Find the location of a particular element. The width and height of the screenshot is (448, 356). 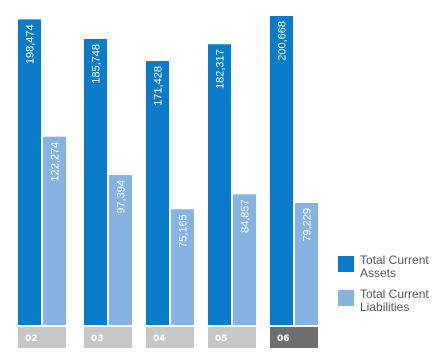

legend-item-assets: Total Current Assets is located at coordinates (393, 267).